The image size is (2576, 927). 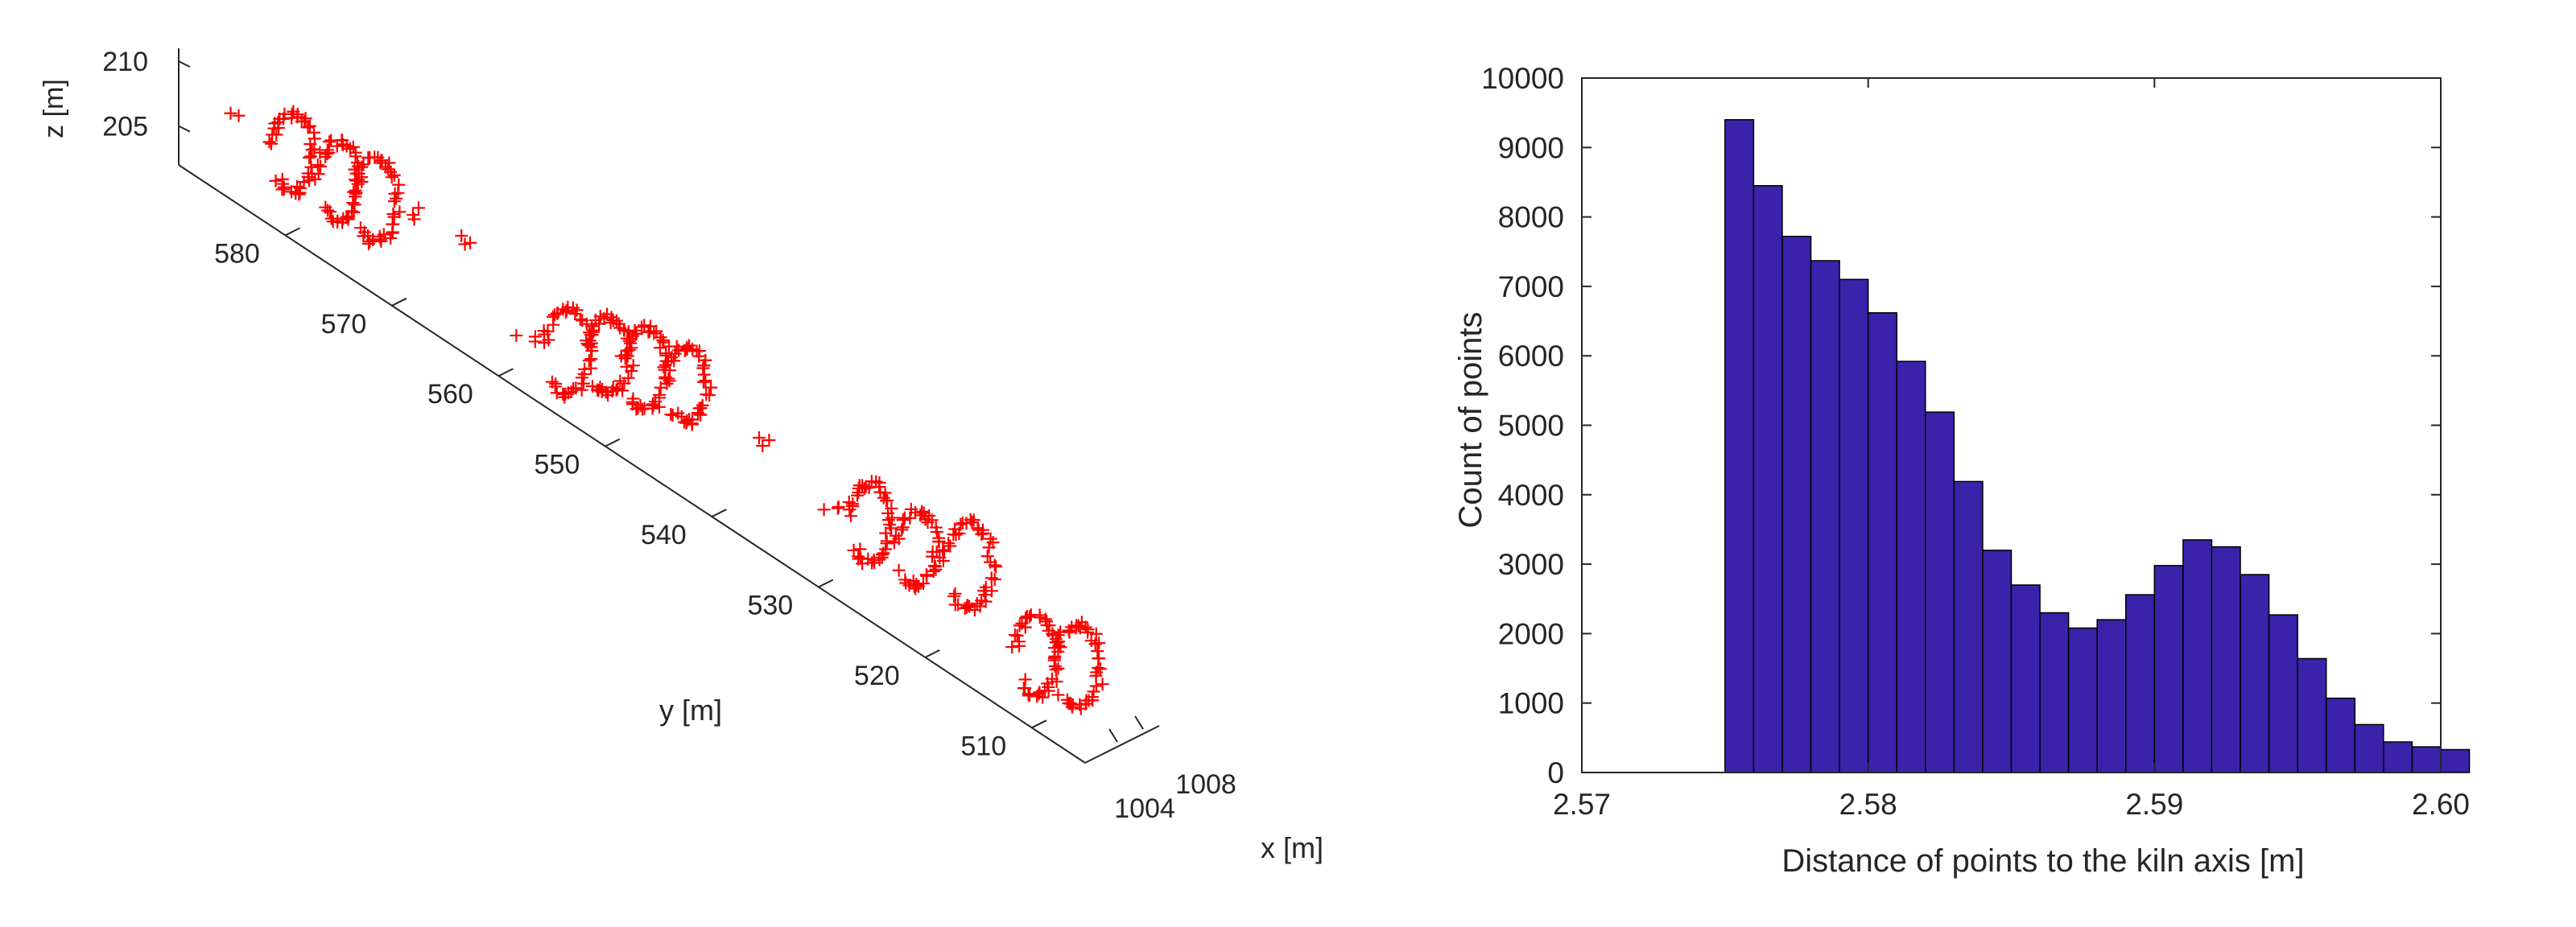 What do you see at coordinates (557, 465) in the screenshot?
I see `y-tick-label: 550` at bounding box center [557, 465].